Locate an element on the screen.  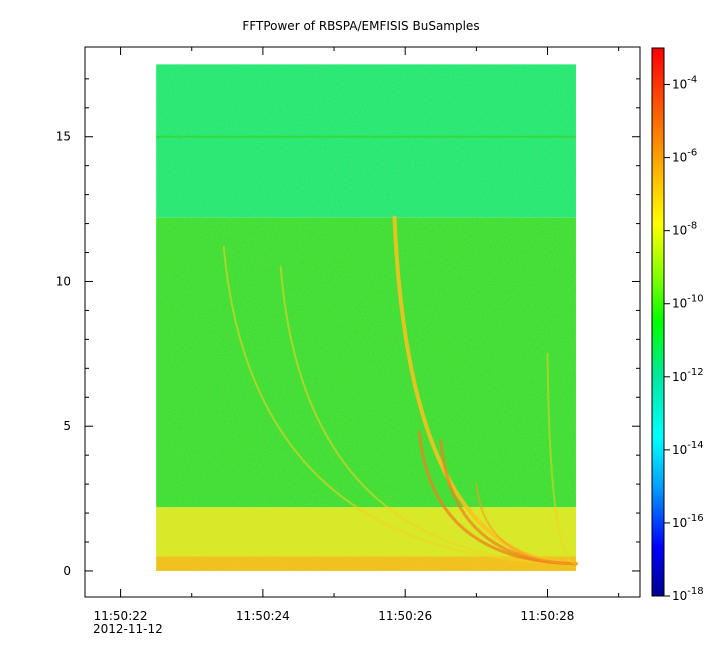
x-tick-label: 11:50:24 is located at coordinates (263, 616).